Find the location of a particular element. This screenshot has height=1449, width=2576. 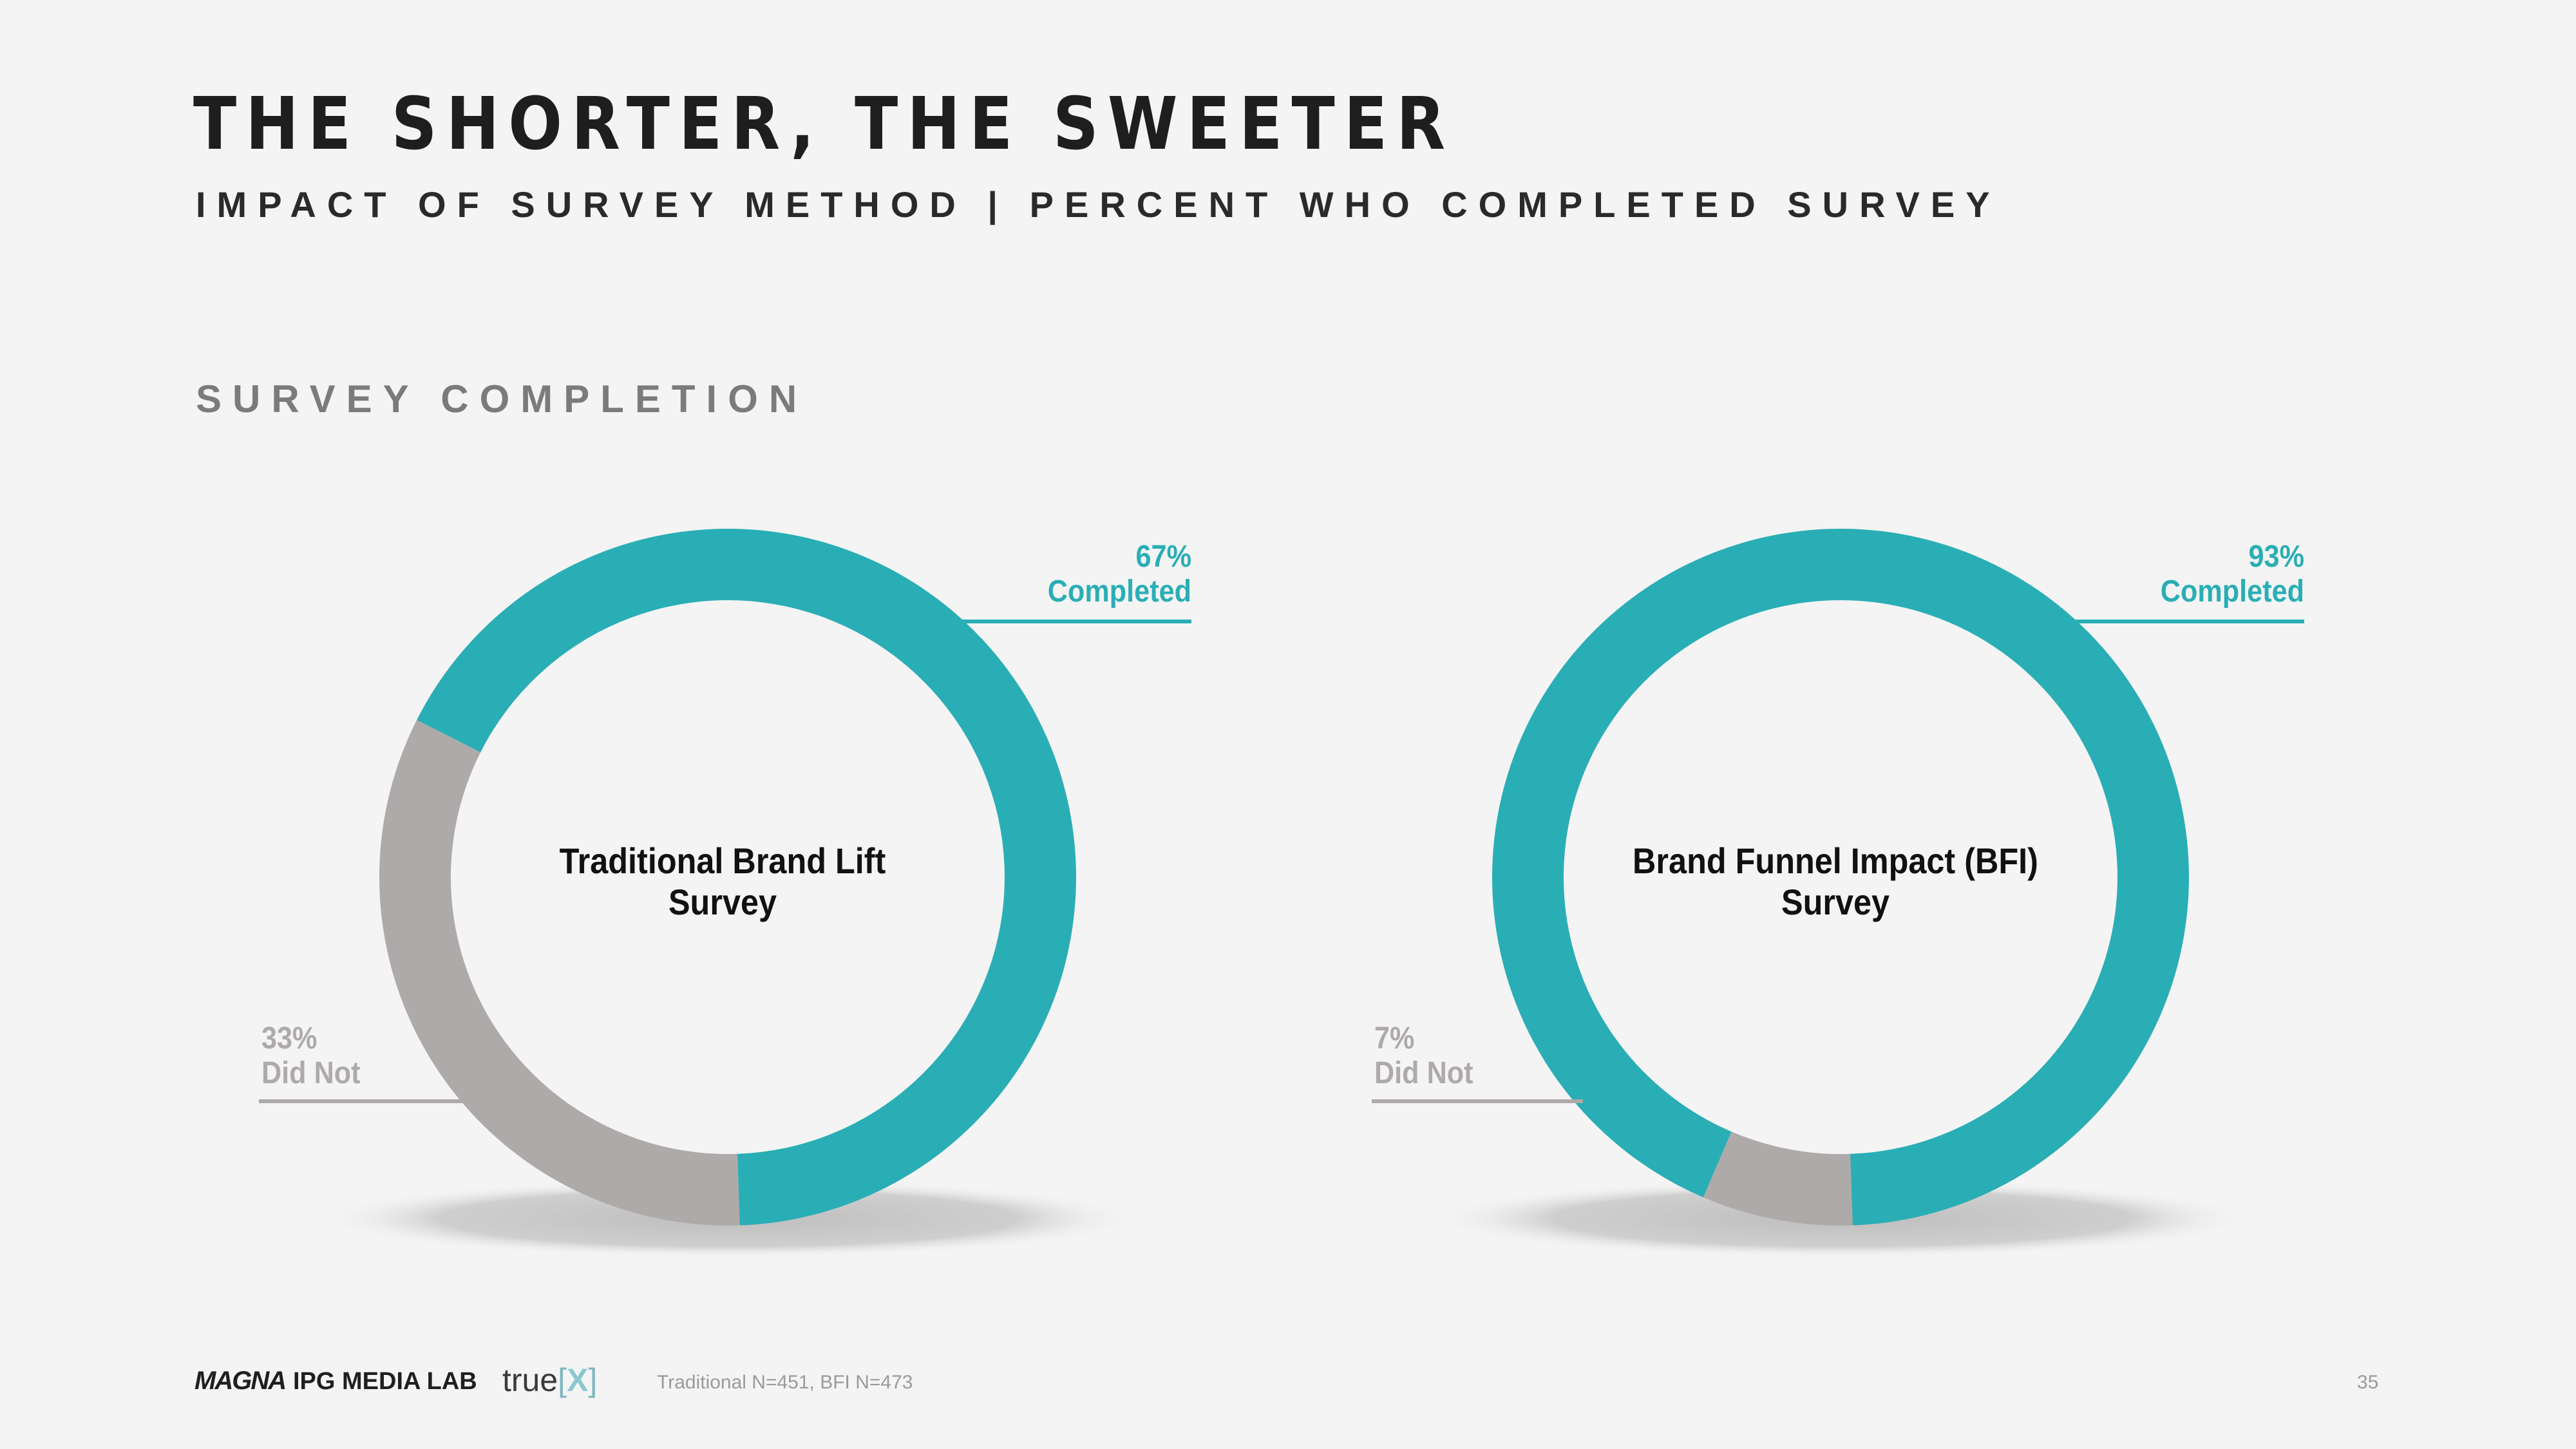

label-did-not-value: 33% is located at coordinates (289, 1038).